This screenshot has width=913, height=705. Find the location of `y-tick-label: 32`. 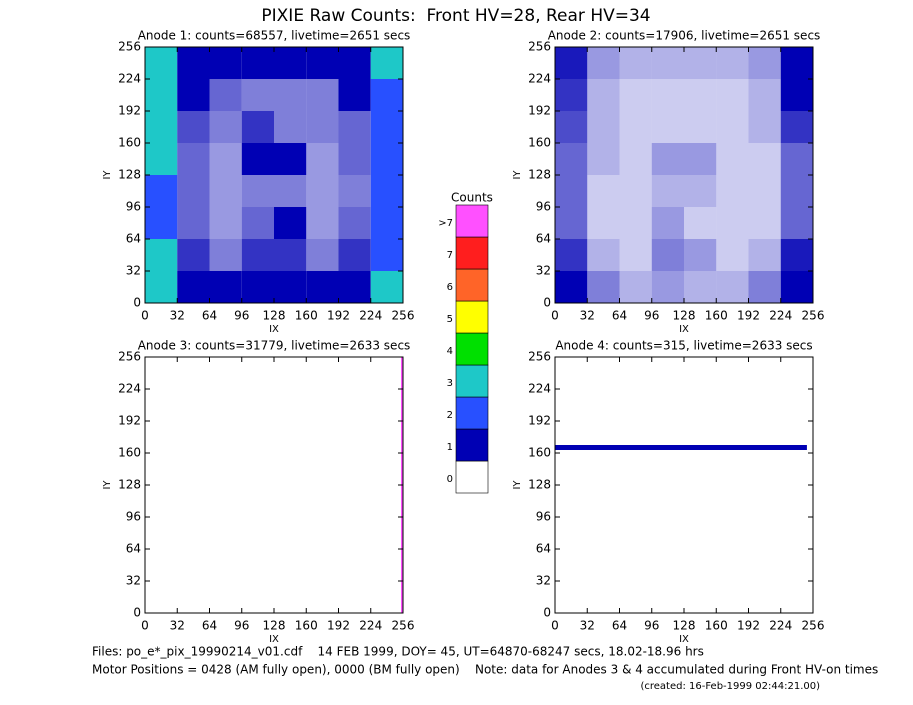

y-tick-label: 32 is located at coordinates (543, 271).